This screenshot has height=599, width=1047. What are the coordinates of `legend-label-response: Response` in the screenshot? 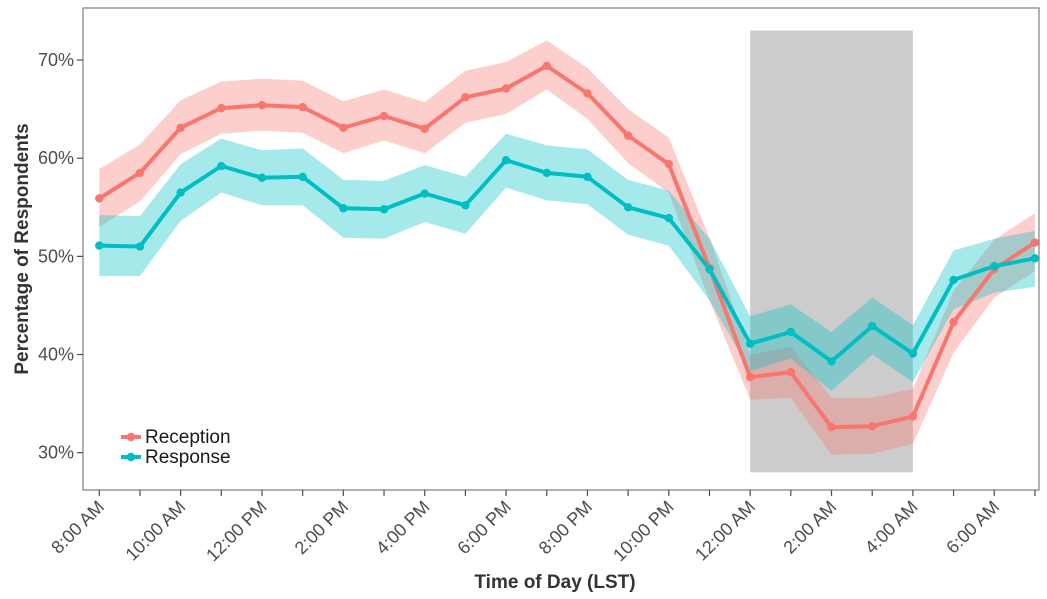 It's located at (188, 457).